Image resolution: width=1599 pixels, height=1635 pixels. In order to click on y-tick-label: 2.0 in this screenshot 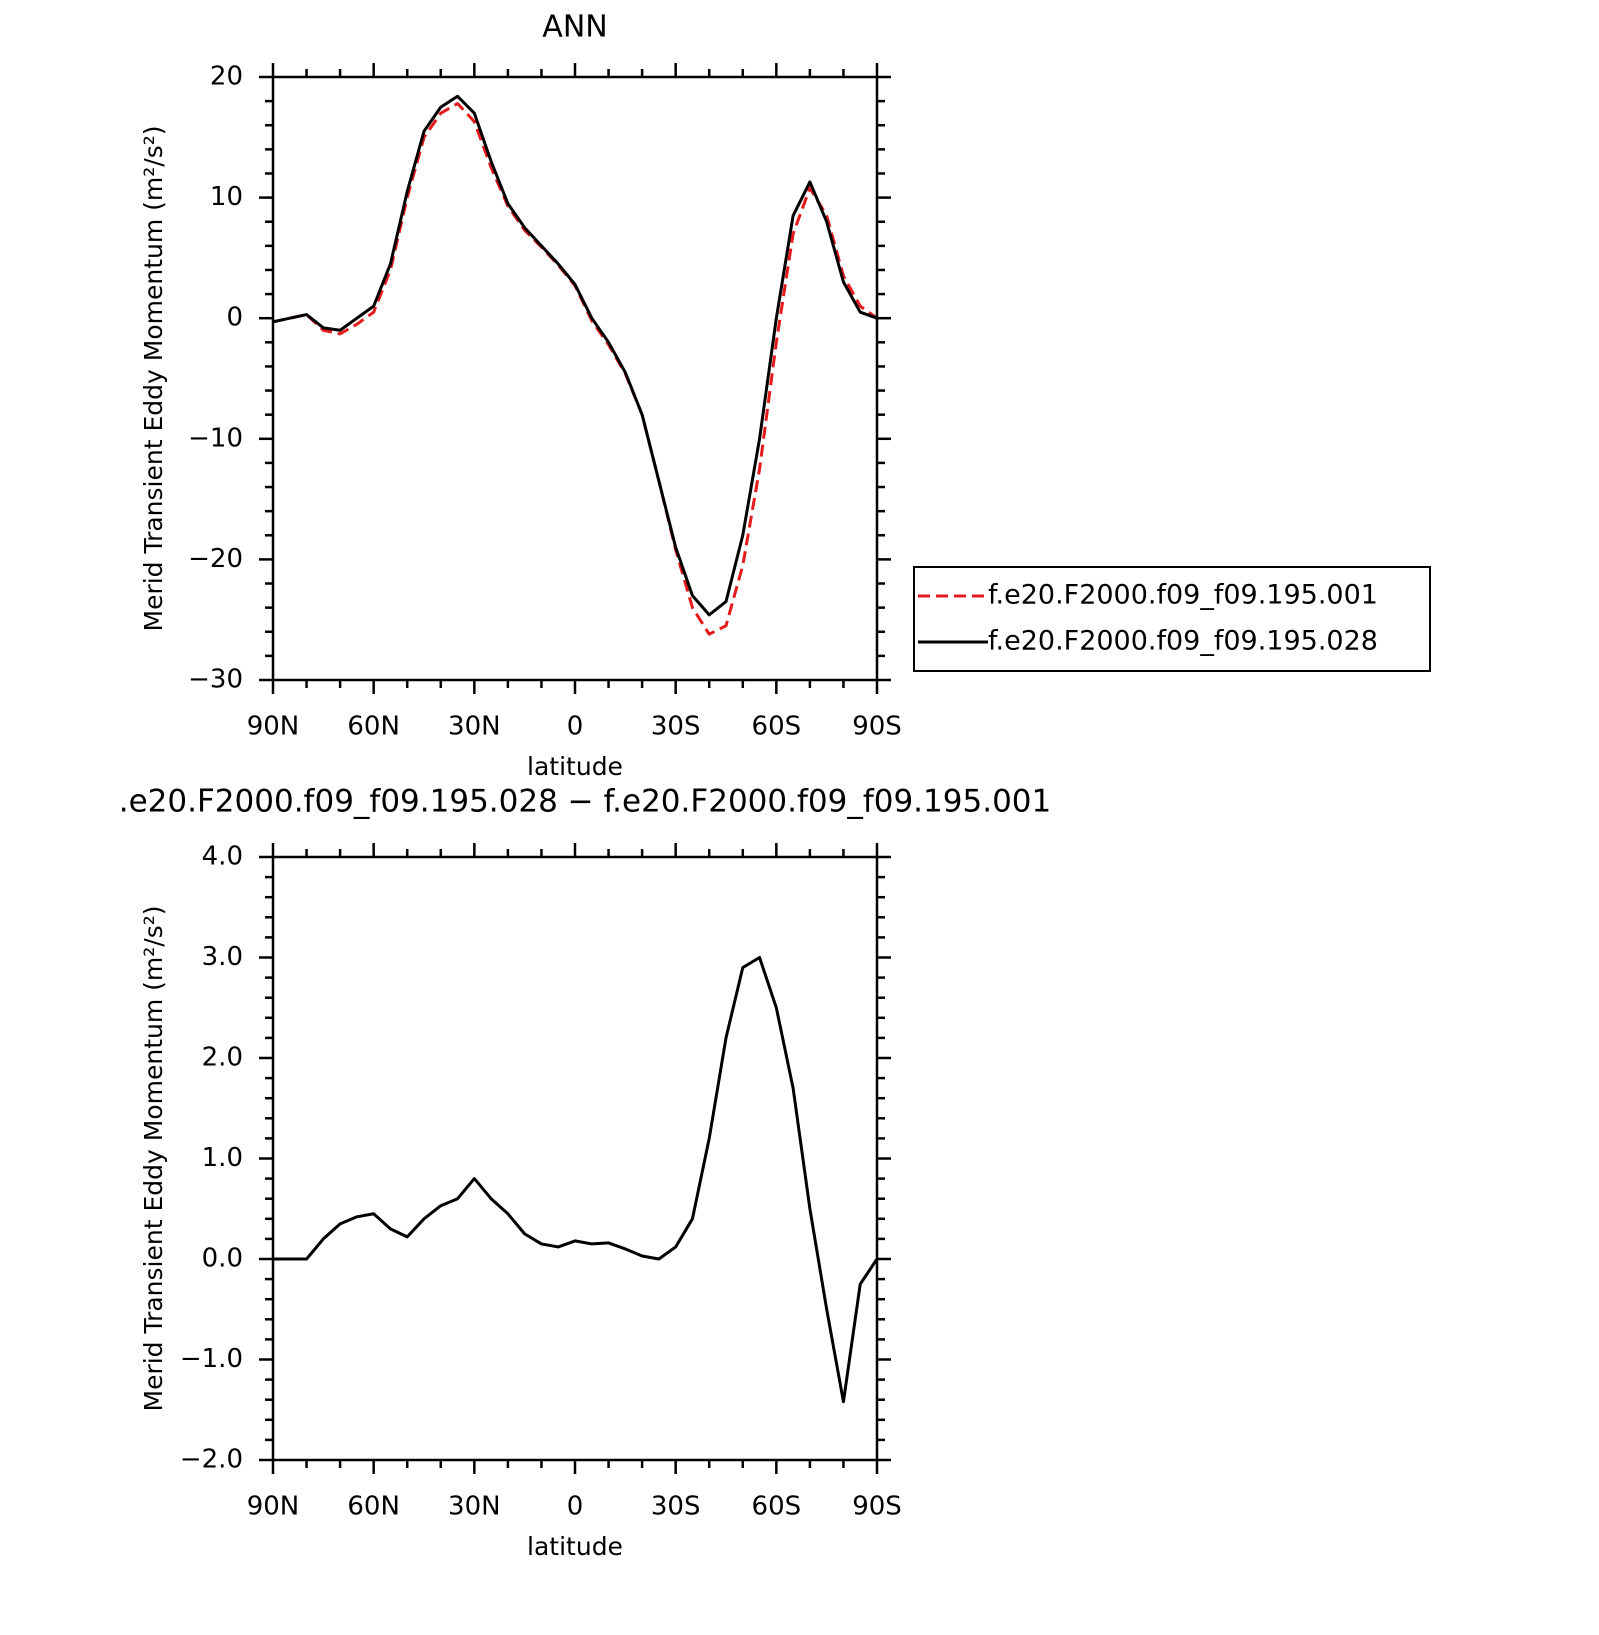, I will do `click(222, 1058)`.